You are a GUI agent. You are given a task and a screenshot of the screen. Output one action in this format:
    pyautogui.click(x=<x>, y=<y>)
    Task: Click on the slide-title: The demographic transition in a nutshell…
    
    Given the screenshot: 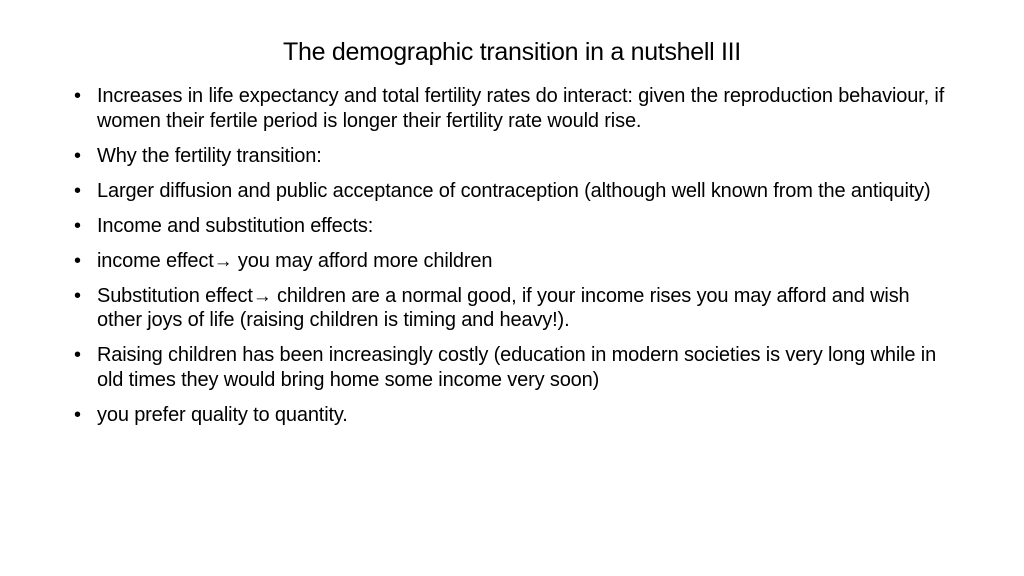 What is the action you would take?
    pyautogui.click(x=512, y=52)
    